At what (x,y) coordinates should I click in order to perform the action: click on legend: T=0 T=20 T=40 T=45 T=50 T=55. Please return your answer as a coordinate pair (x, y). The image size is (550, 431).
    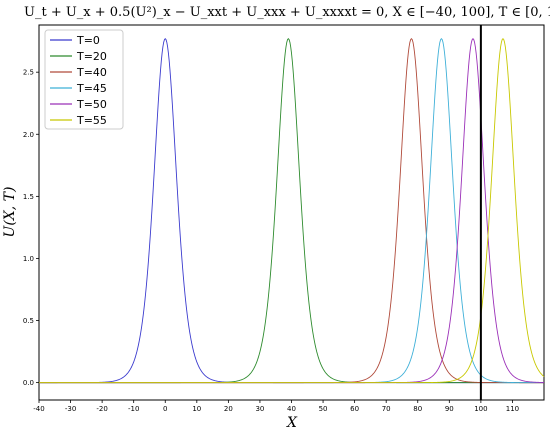
    Looking at the image, I should click on (84, 79).